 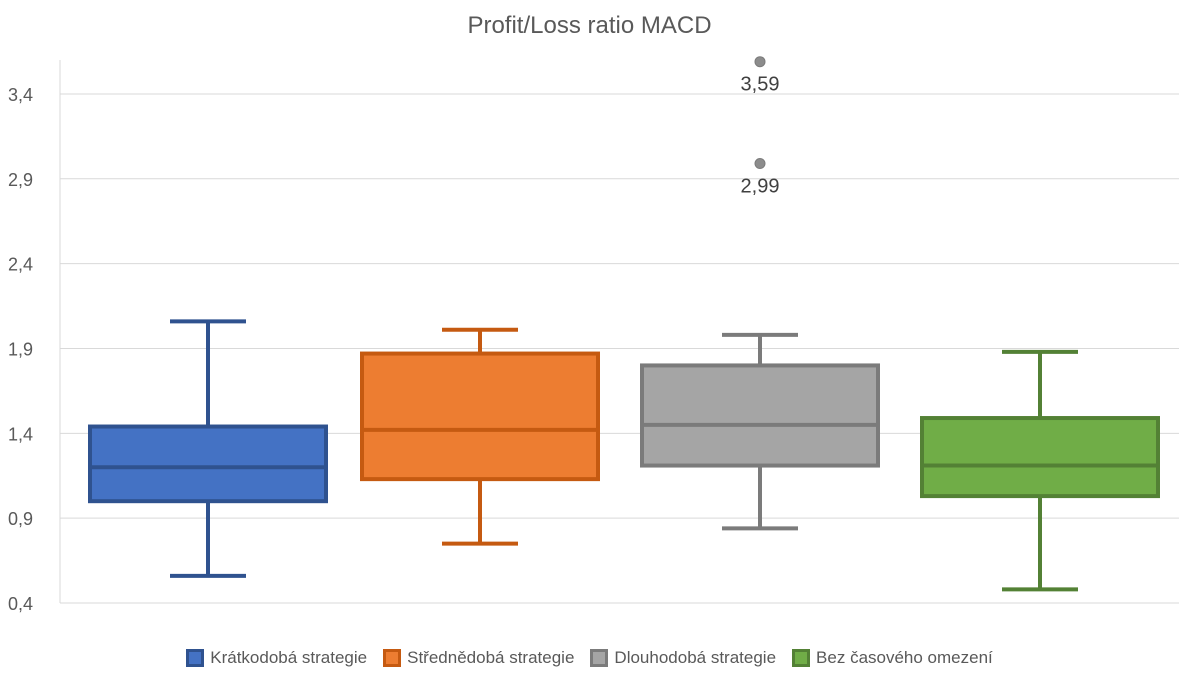 I want to click on outlier-label: 2,99, so click(x=760, y=187).